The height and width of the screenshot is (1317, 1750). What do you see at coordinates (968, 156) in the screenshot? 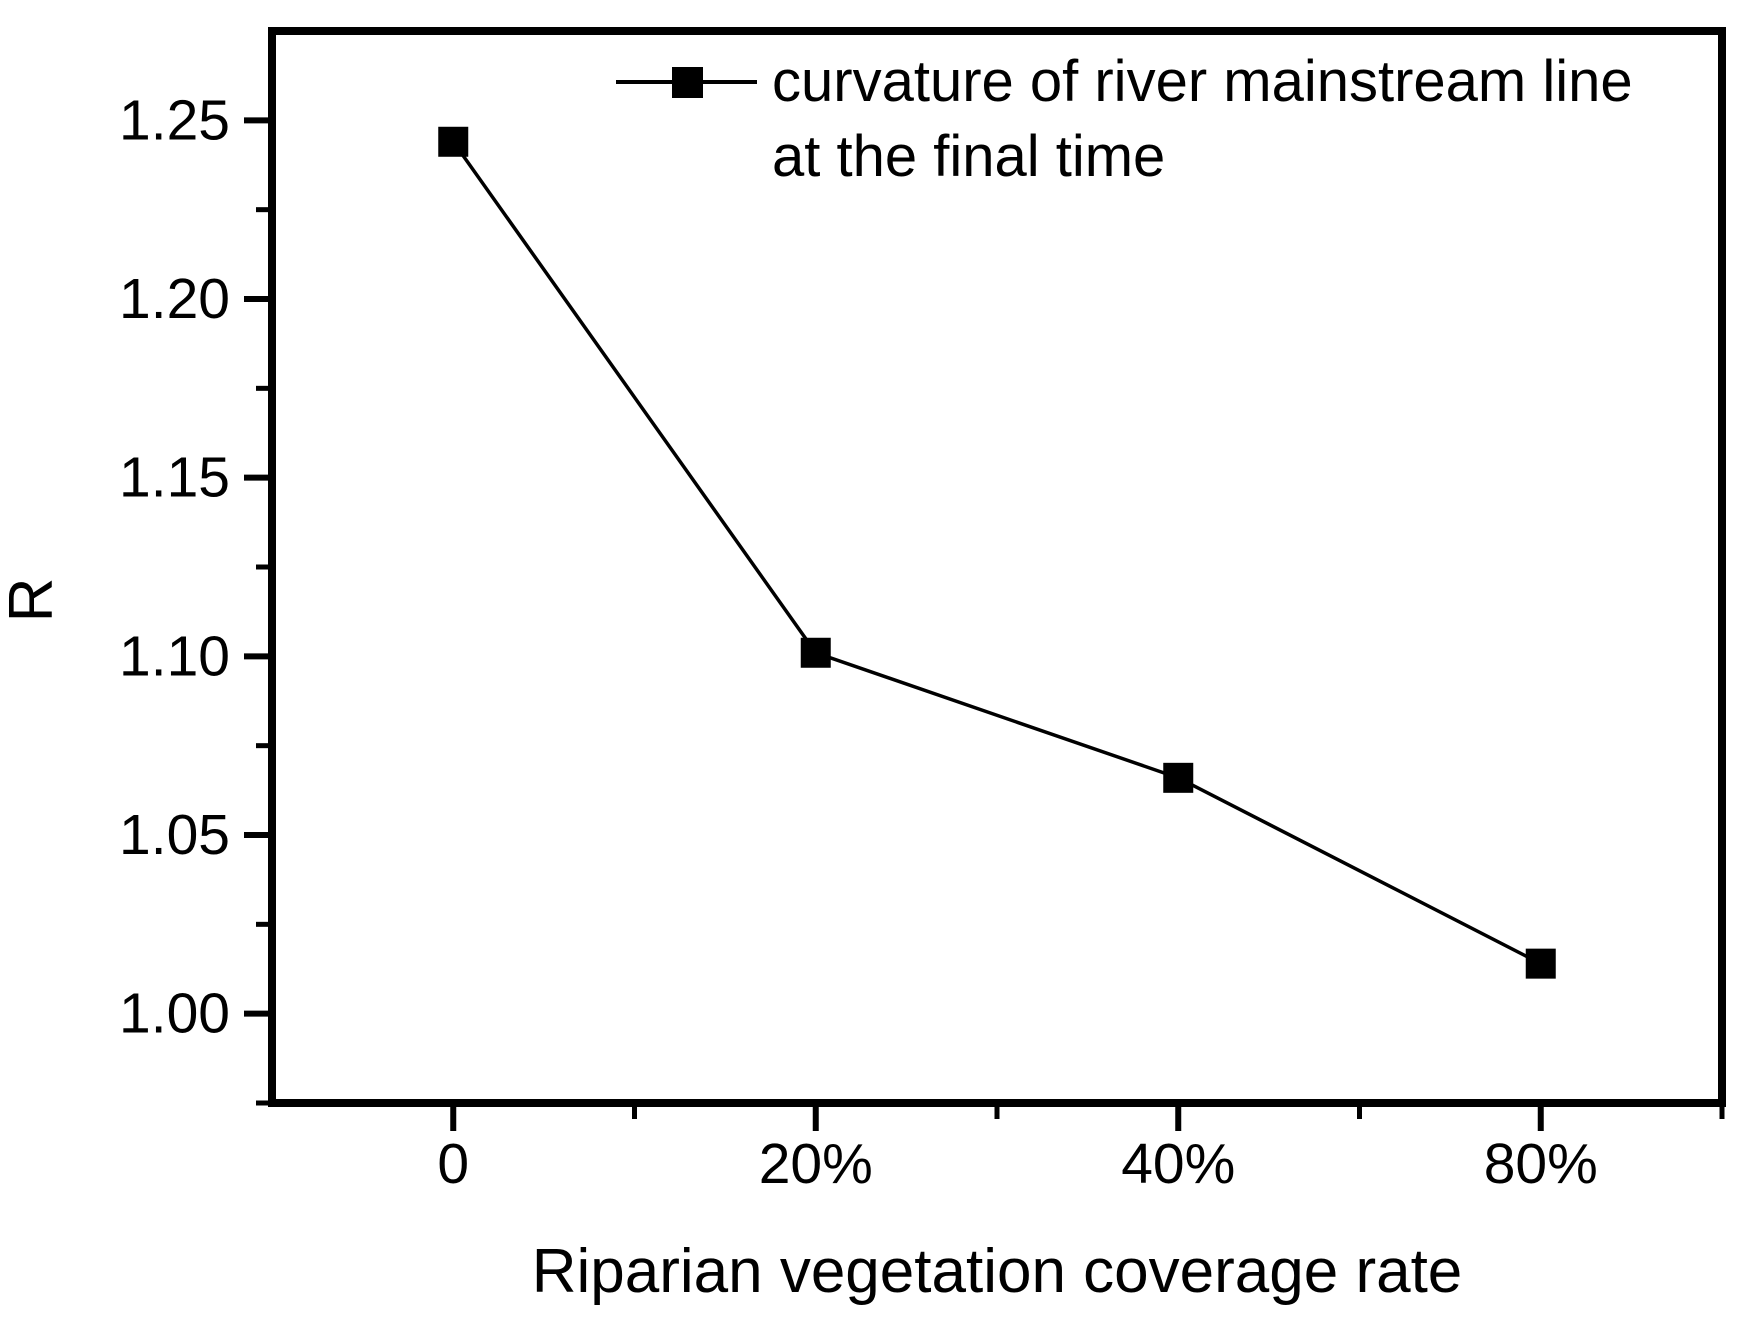
I see `legend-label-line2: at the final time` at bounding box center [968, 156].